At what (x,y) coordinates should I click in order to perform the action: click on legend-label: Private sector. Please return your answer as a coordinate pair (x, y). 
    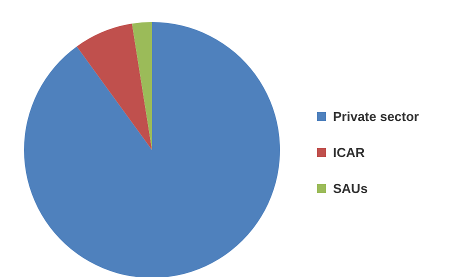
    Looking at the image, I should click on (376, 116).